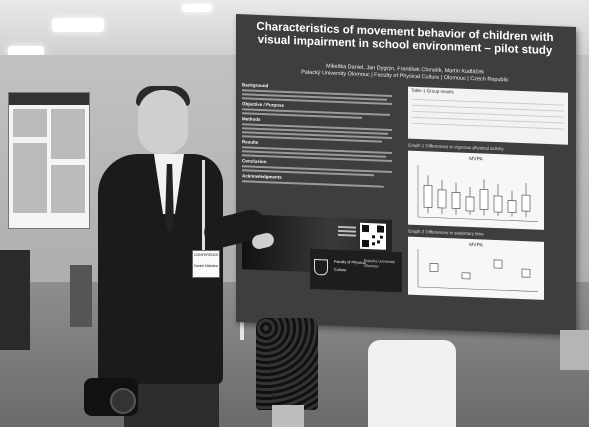 Image resolution: width=589 pixels, height=427 pixels. I want to click on boxplot-chart-sedentary: MVPA, so click(476, 268).